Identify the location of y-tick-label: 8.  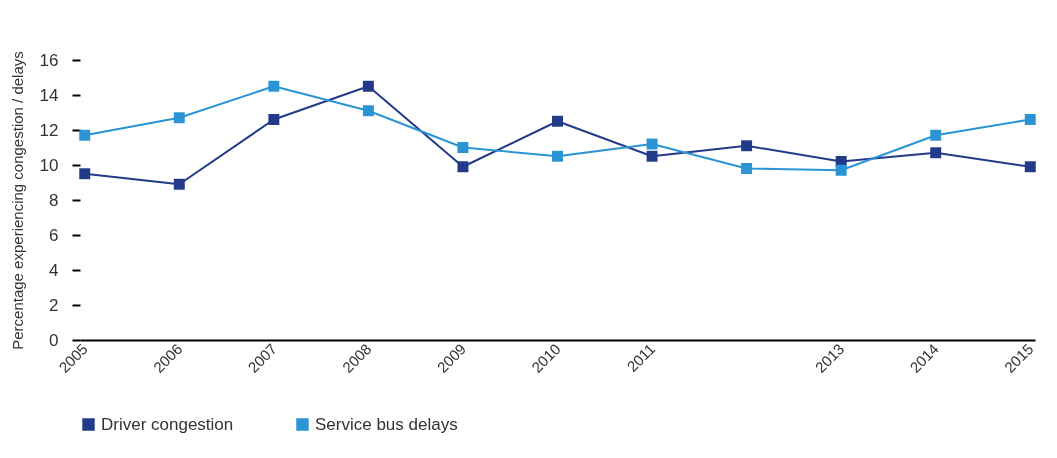
(54, 200).